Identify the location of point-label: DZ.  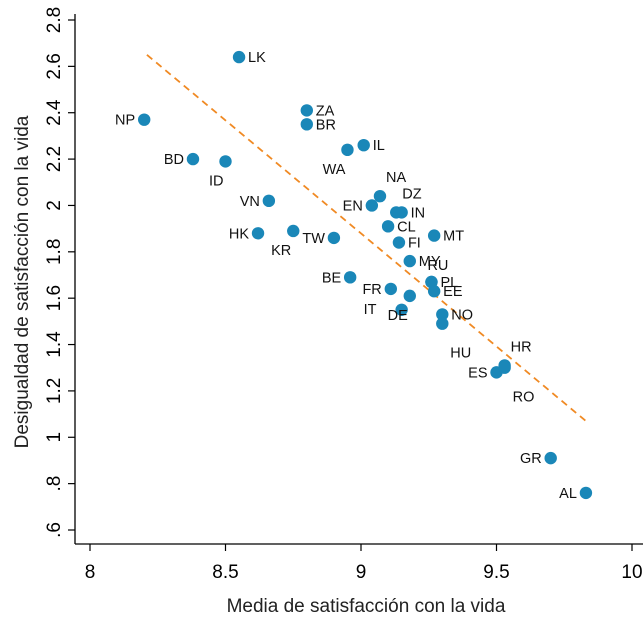
(411, 194).